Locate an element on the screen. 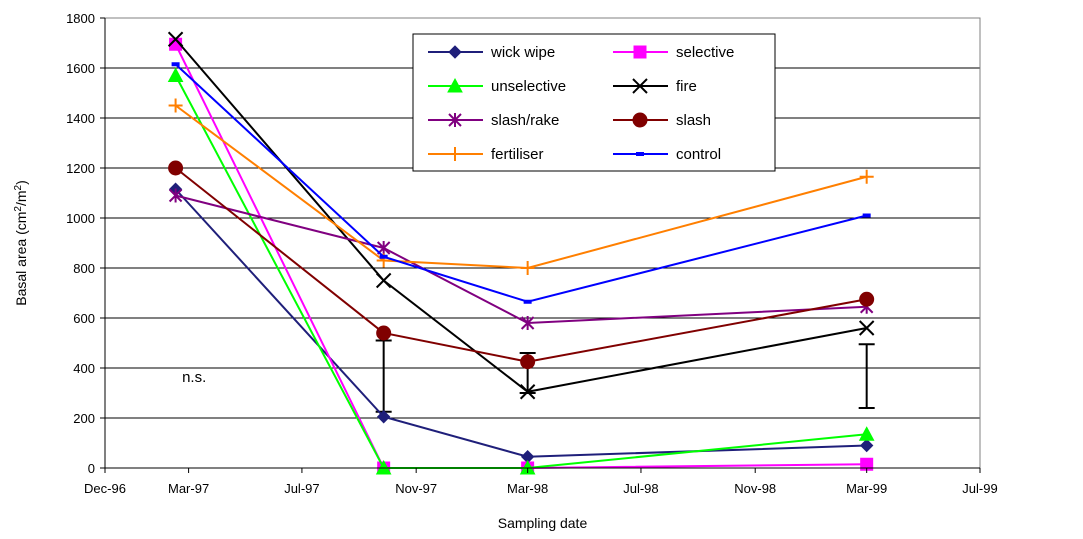 Image resolution: width=1083 pixels, height=539 pixels. y-tick-label: 800 is located at coordinates (84, 268).